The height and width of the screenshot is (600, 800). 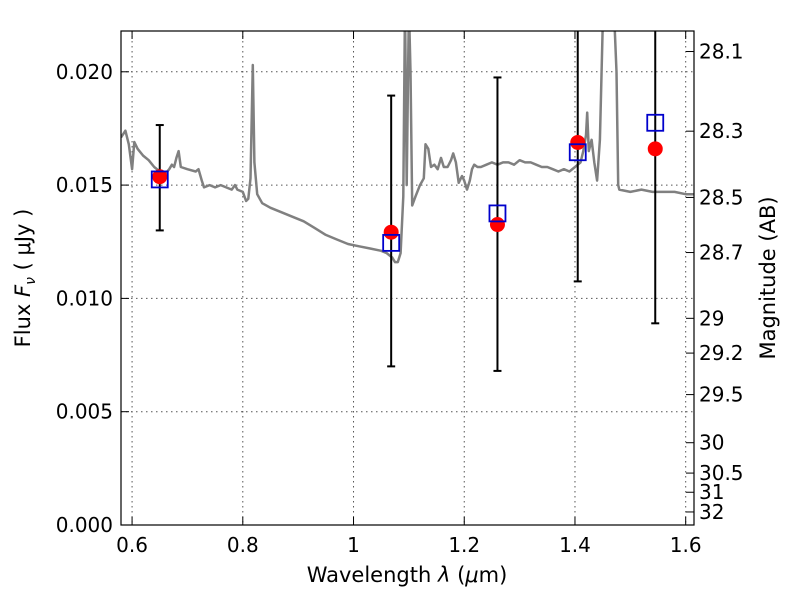 I want to click on right-tick-label: 29.2, so click(x=721, y=353).